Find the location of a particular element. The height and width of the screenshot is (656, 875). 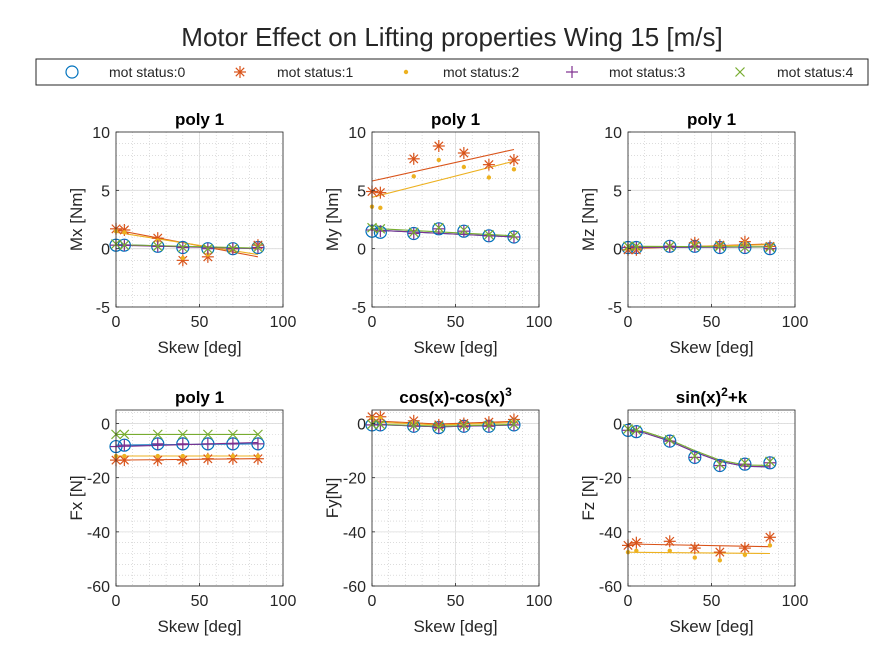

y-axis-label: Fx [N] is located at coordinates (76, 497).